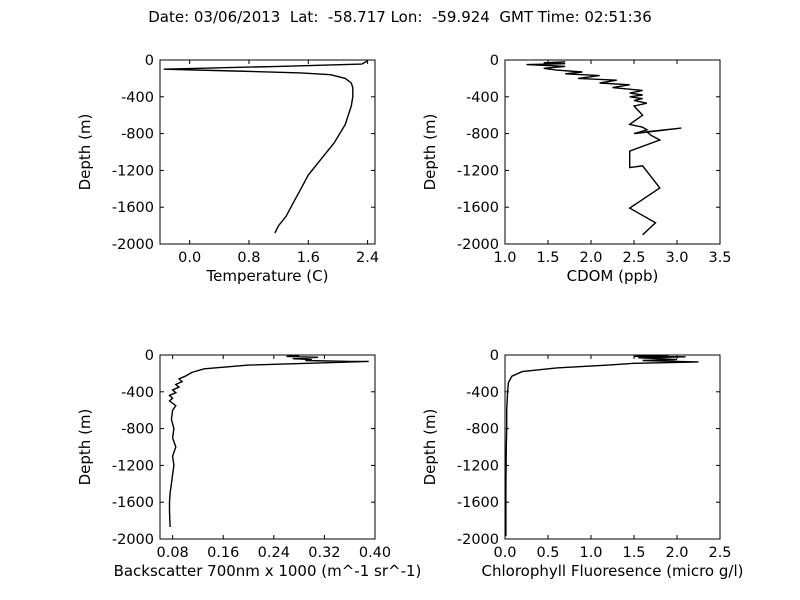 The width and height of the screenshot is (800, 600). Describe the element at coordinates (504, 258) in the screenshot. I see `cdom-xtick-label: 1.0` at that location.